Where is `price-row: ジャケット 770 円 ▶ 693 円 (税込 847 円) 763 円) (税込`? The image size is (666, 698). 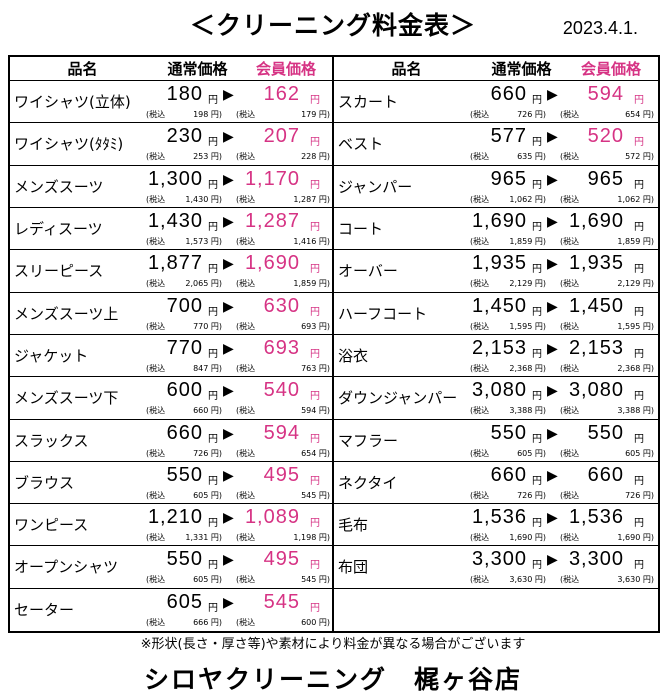 price-row: ジャケット 770 円 ▶ 693 円 (税込 847 円) 763 円) (税込 is located at coordinates (171, 356).